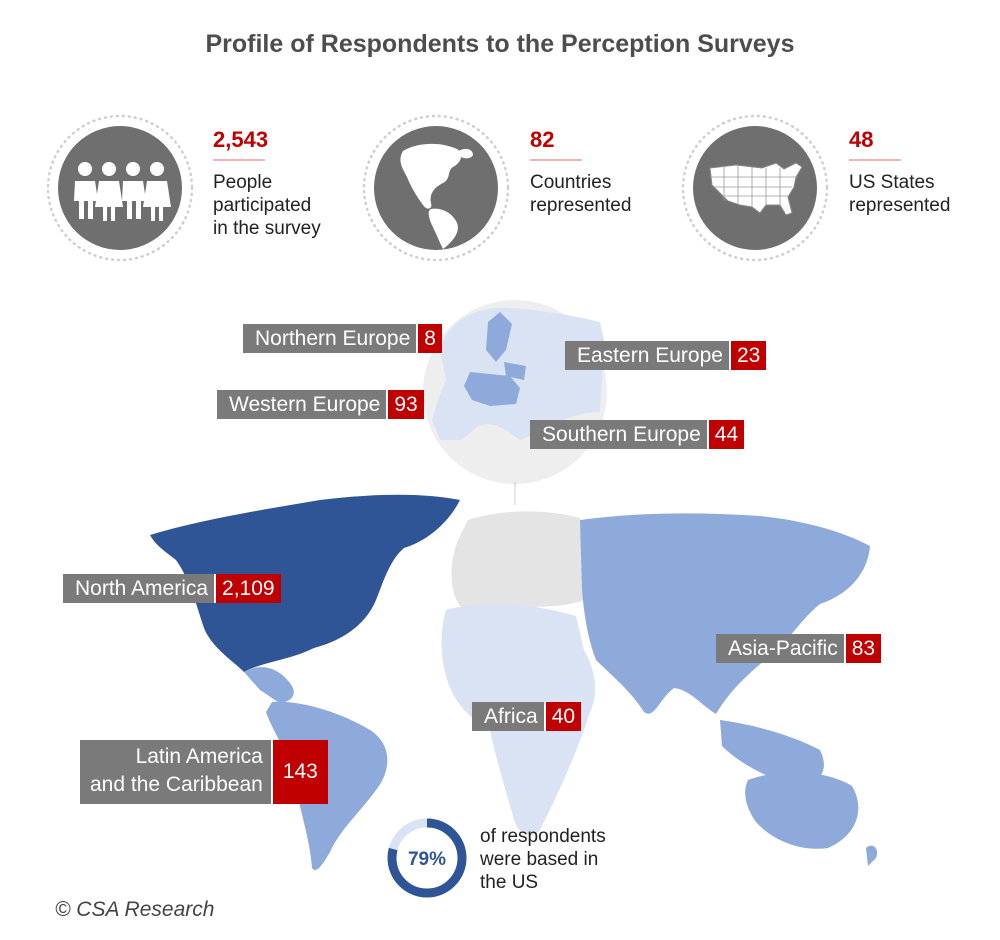  What do you see at coordinates (429, 338) in the screenshot?
I see `region-value: 8` at bounding box center [429, 338].